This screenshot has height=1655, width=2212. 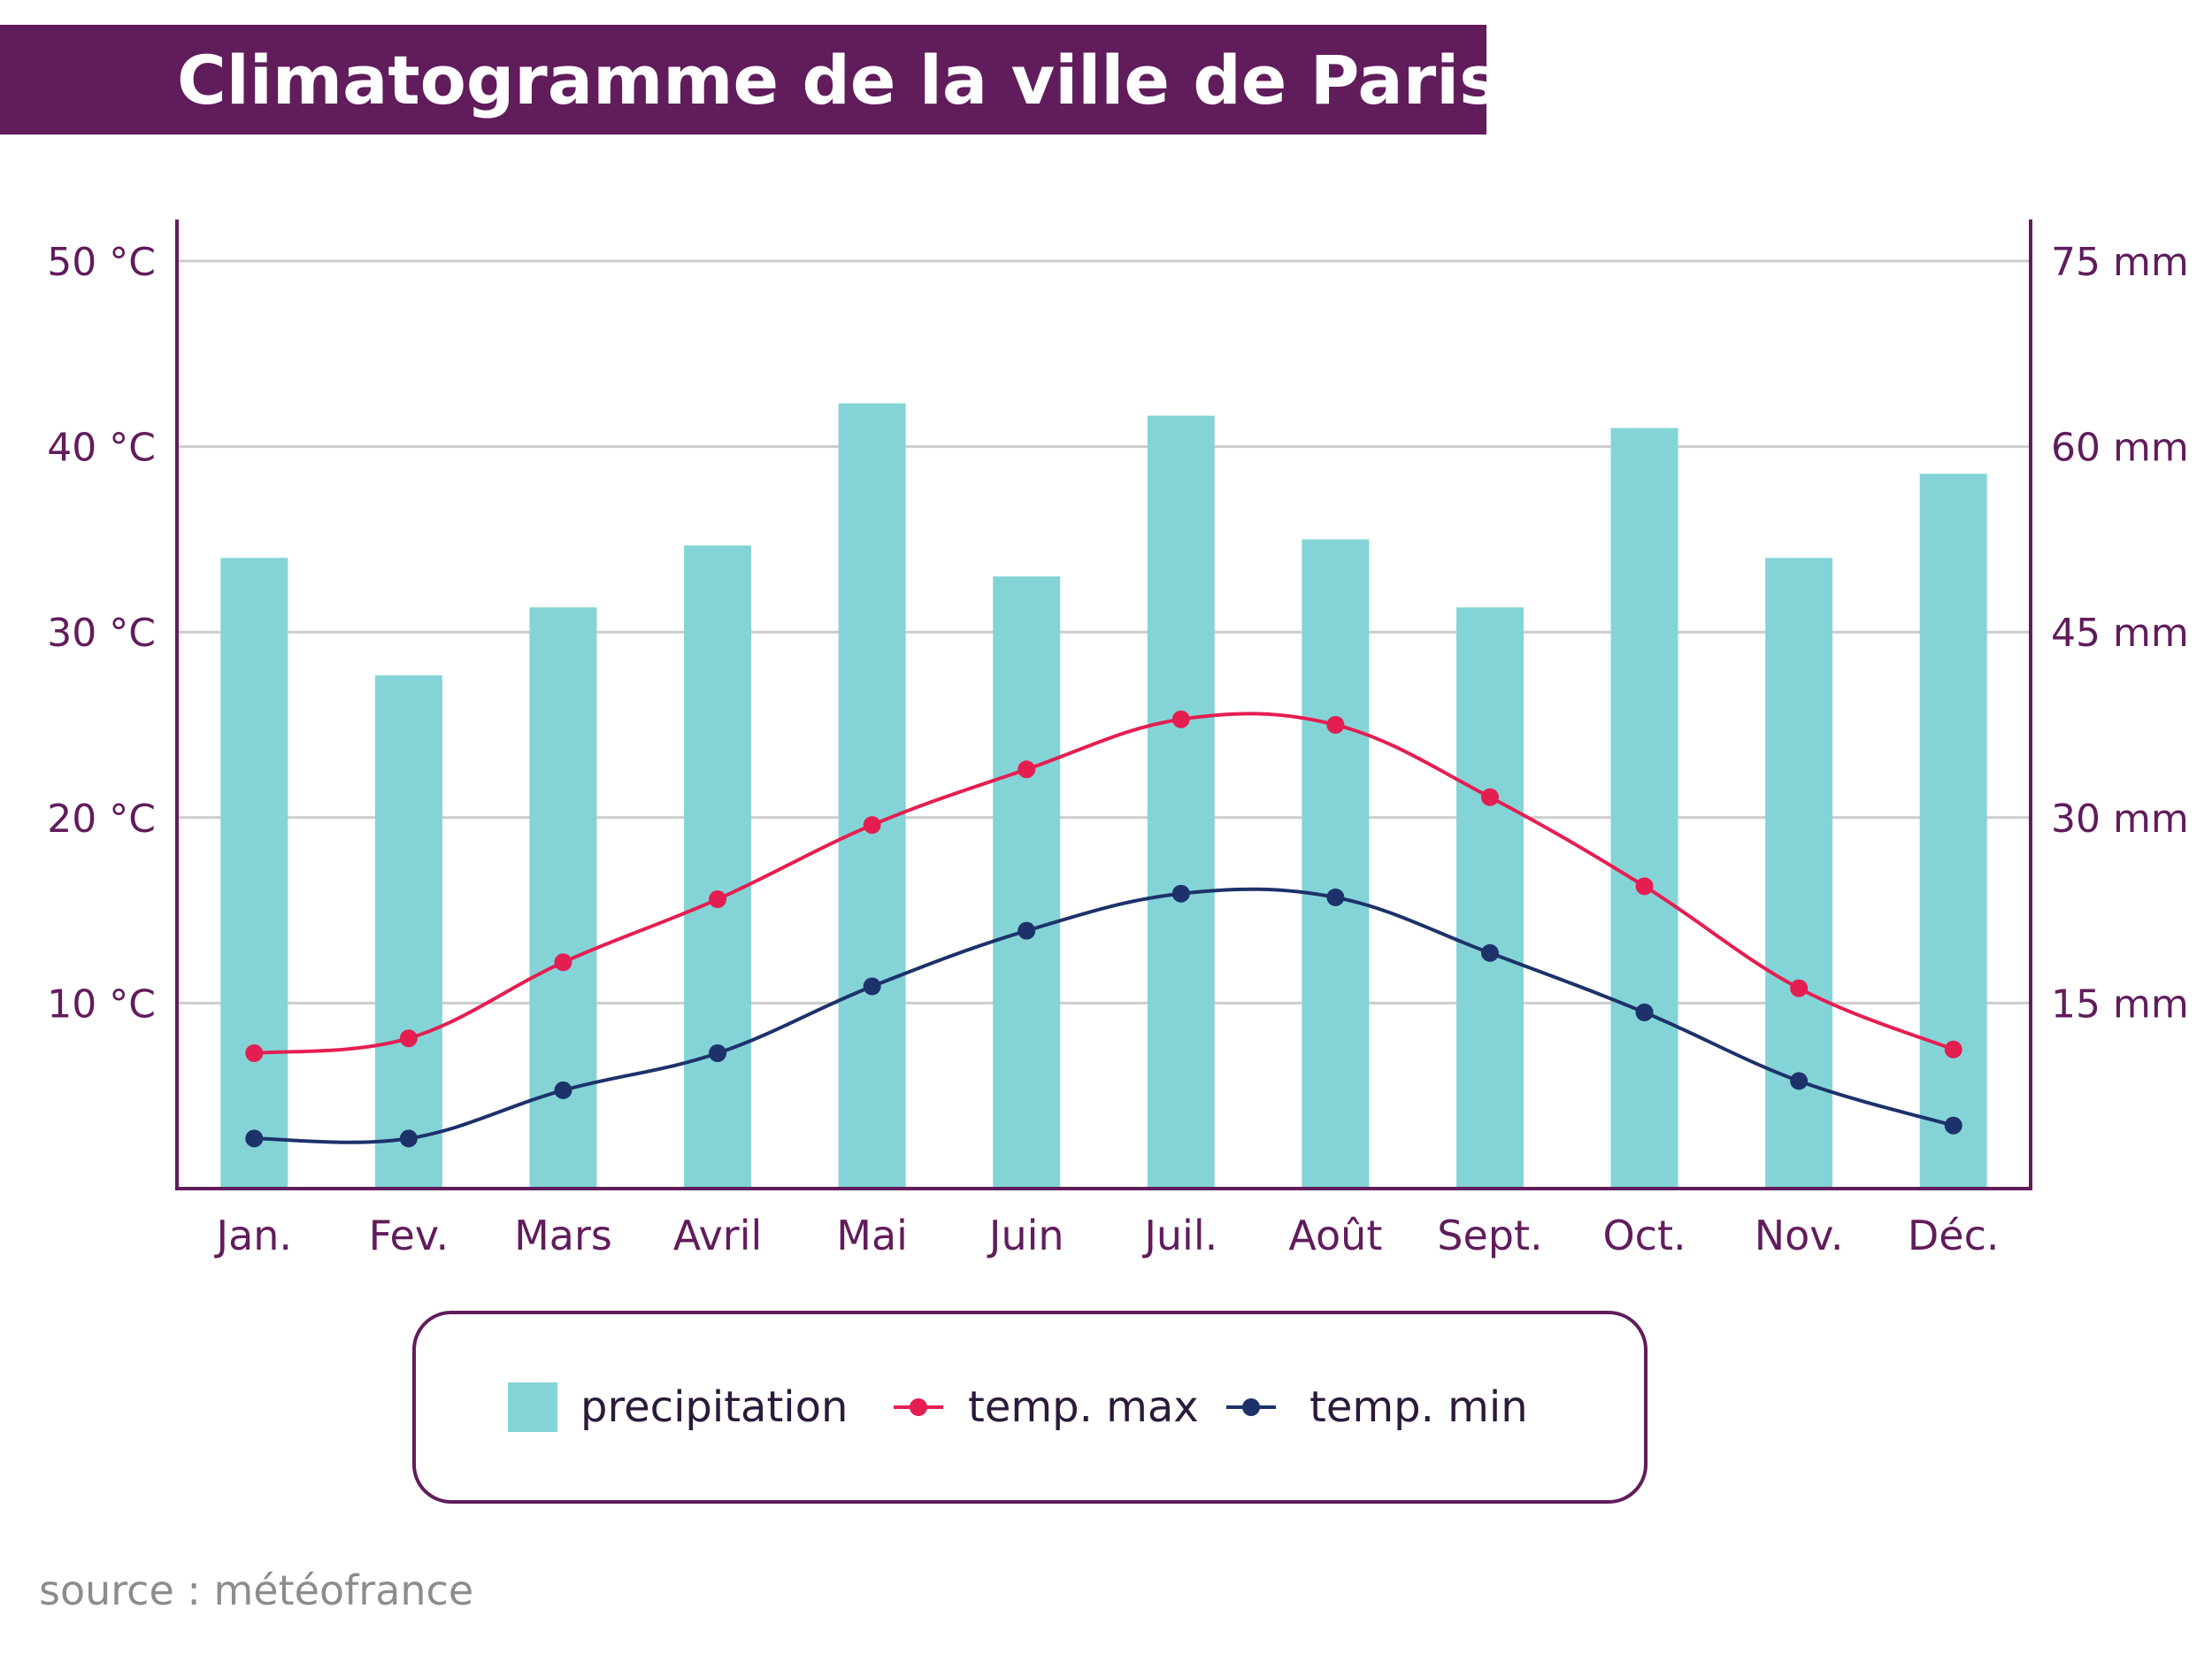 I want to click on right-tick-label: 30 mm, so click(x=2120, y=819).